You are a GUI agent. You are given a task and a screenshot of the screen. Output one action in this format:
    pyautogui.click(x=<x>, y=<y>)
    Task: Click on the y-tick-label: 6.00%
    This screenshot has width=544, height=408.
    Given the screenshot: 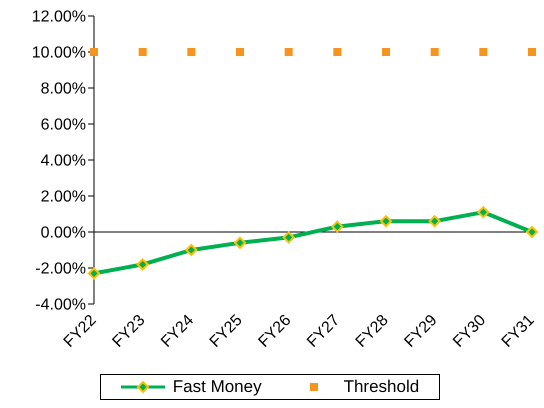 What is the action you would take?
    pyautogui.click(x=63, y=125)
    